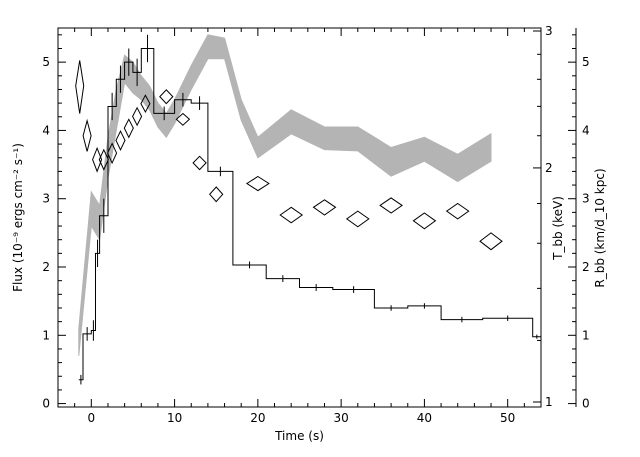  Describe the element at coordinates (46, 199) in the screenshot. I see `y-tick-label: 3` at that location.